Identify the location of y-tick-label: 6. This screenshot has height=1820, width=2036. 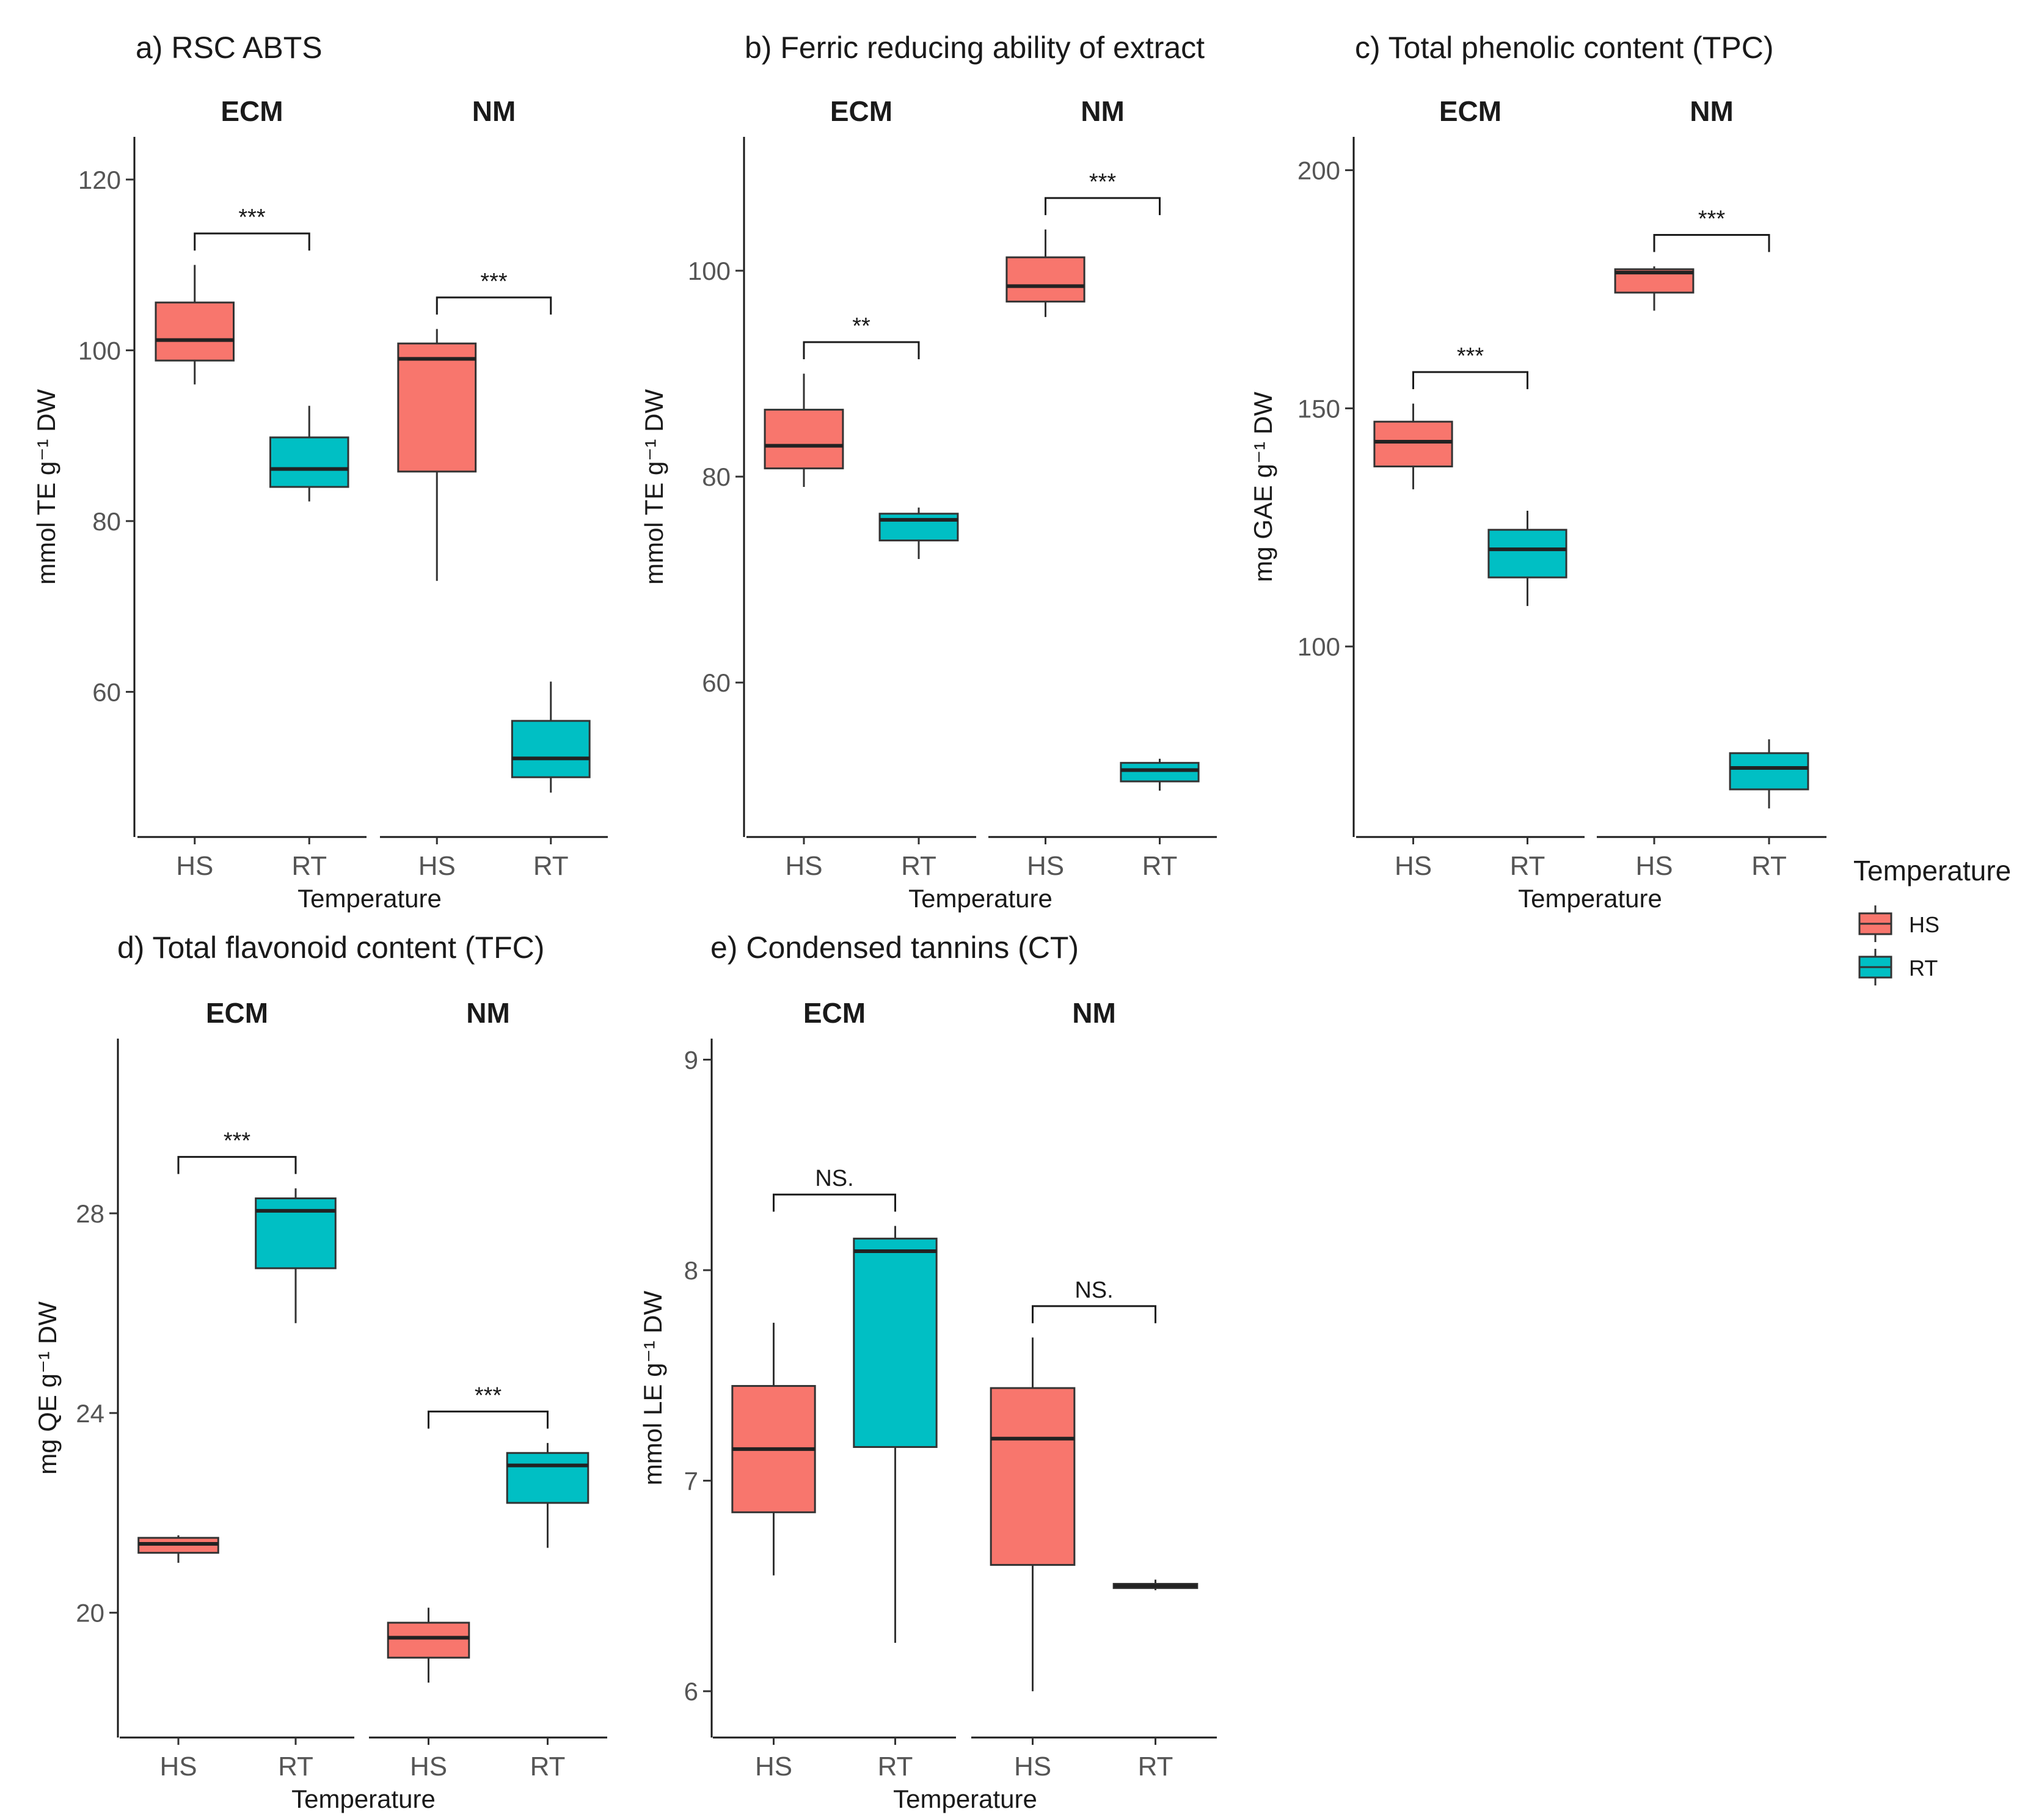
(691, 1691).